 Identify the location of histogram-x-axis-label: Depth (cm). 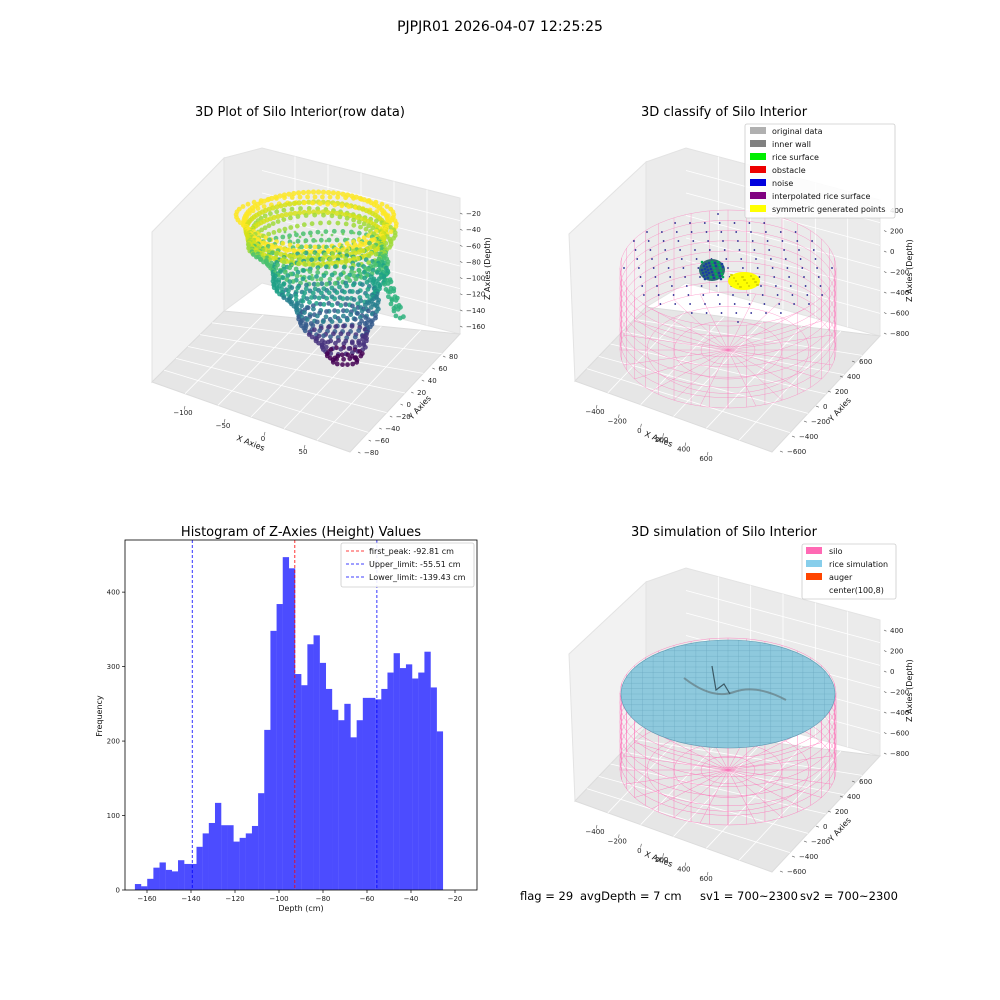
(300, 908).